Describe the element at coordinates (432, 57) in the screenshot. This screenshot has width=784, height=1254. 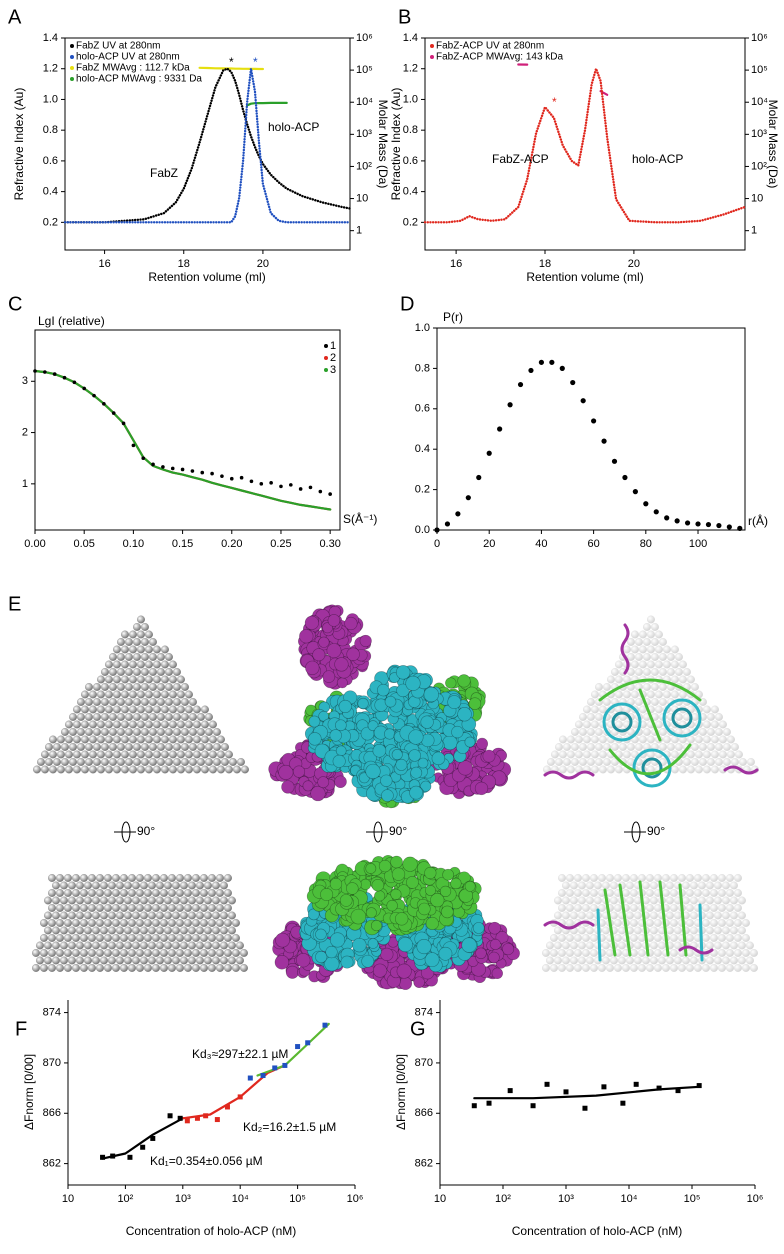
I see `legend-marker` at that location.